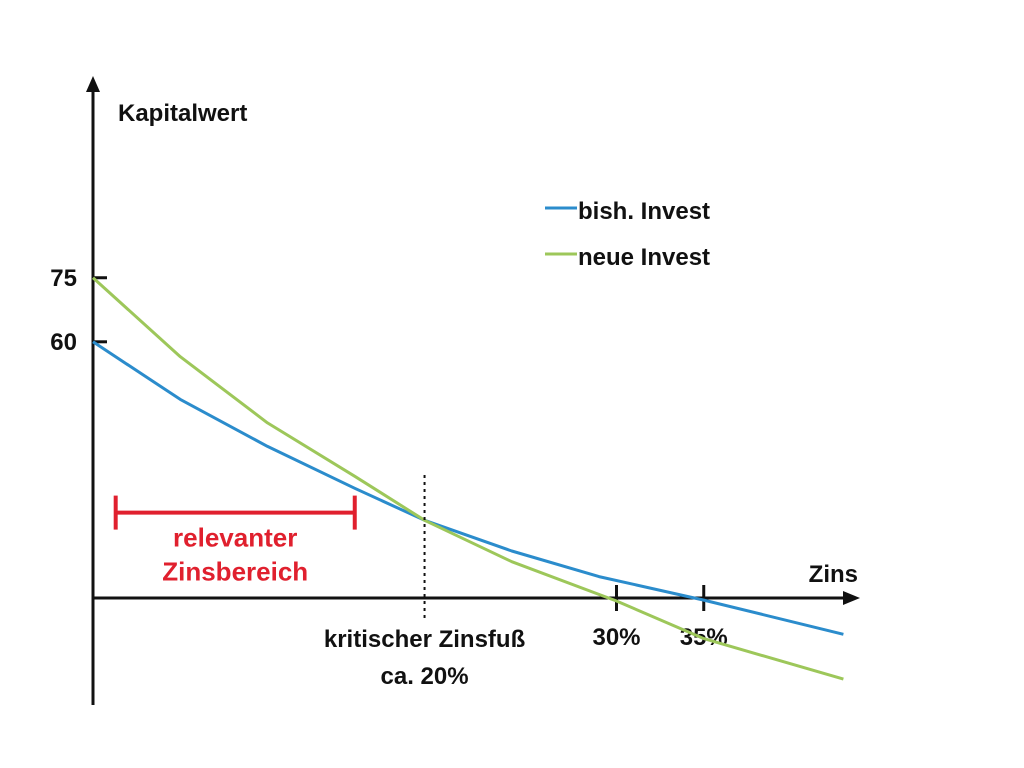 The height and width of the screenshot is (768, 1024). What do you see at coordinates (425, 676) in the screenshot?
I see `critical-rate-label-line2: ca. 20%` at bounding box center [425, 676].